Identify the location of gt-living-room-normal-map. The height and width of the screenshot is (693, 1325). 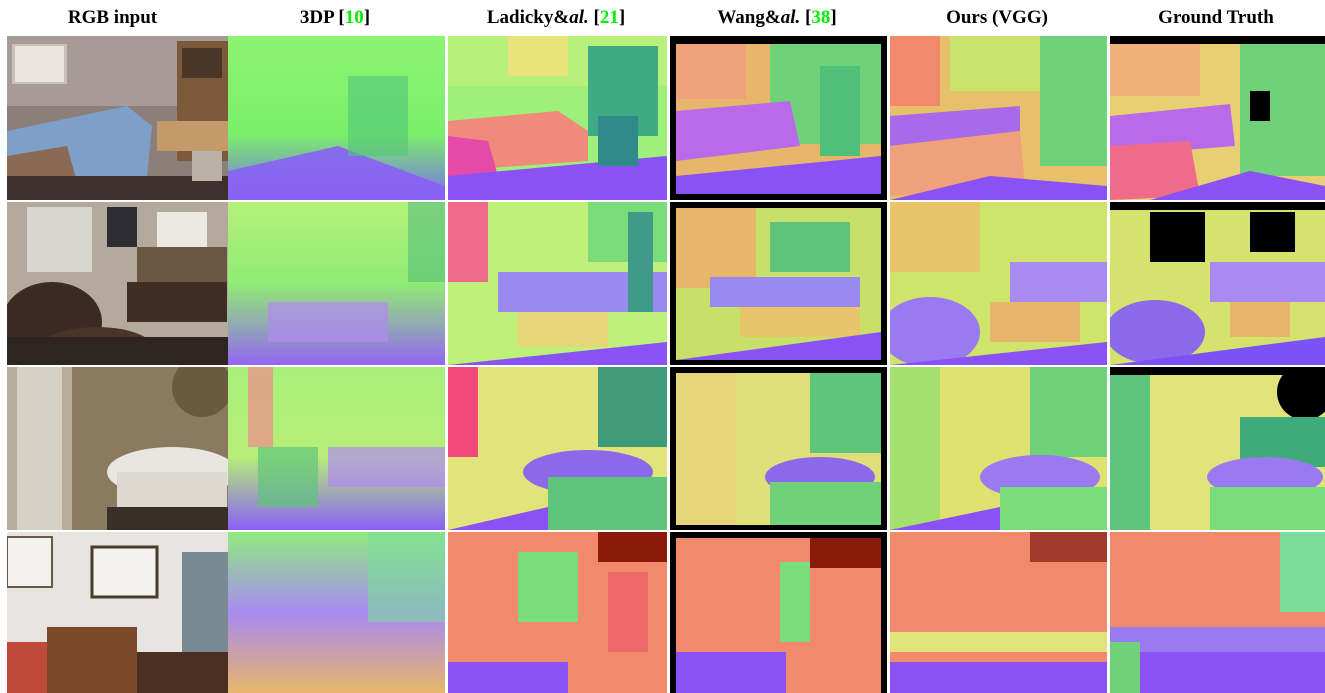
(1217, 283).